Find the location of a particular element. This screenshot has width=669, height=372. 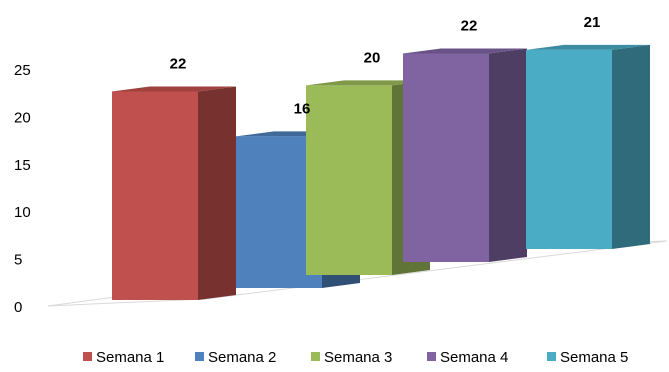

legend-item: Semana 3 is located at coordinates (351, 357).